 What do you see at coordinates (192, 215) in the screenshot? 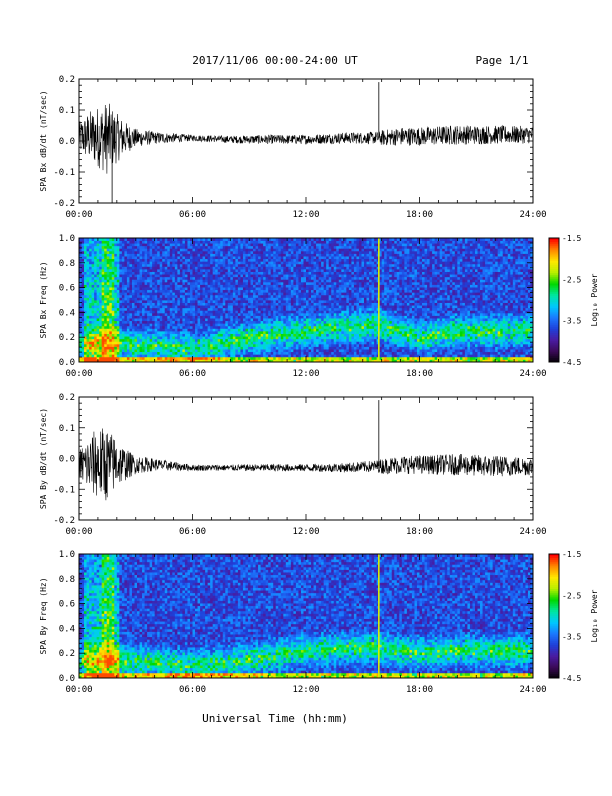
I see `x-tick-label: 06:00` at bounding box center [192, 215].